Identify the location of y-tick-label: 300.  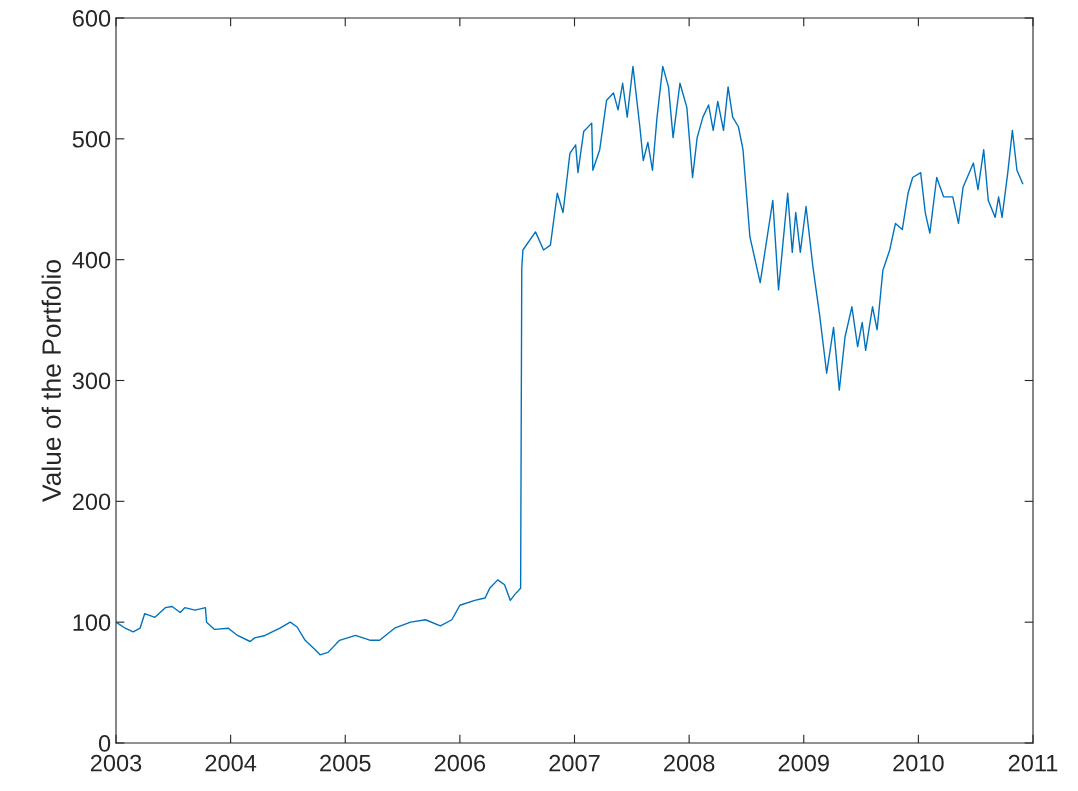
(91, 381).